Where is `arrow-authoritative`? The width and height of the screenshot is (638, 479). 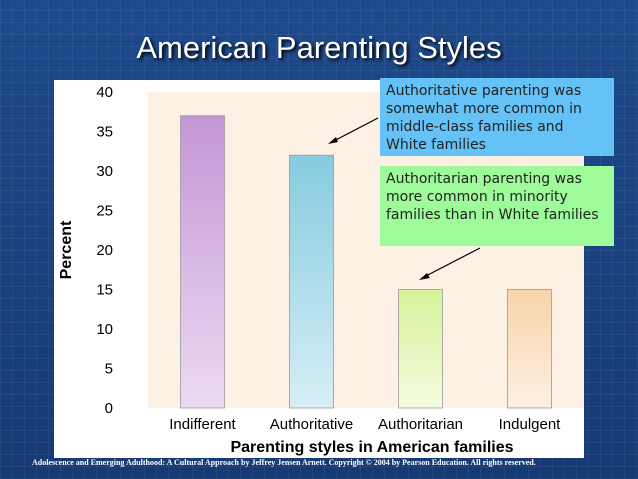
arrow-authoritative is located at coordinates (354, 130).